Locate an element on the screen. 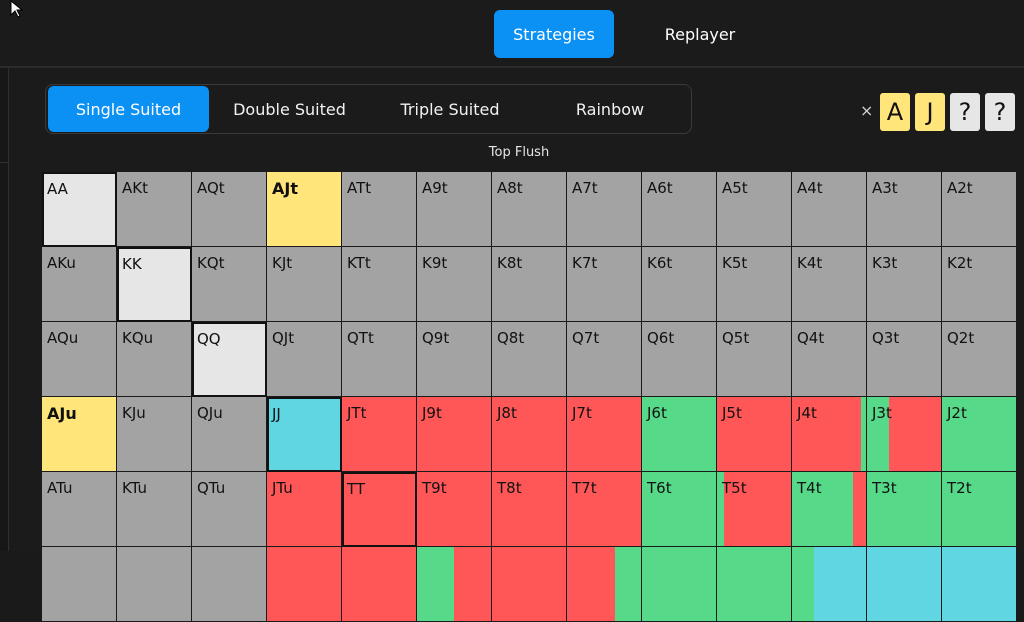  hand-cell-kju: KJu is located at coordinates (154, 434).